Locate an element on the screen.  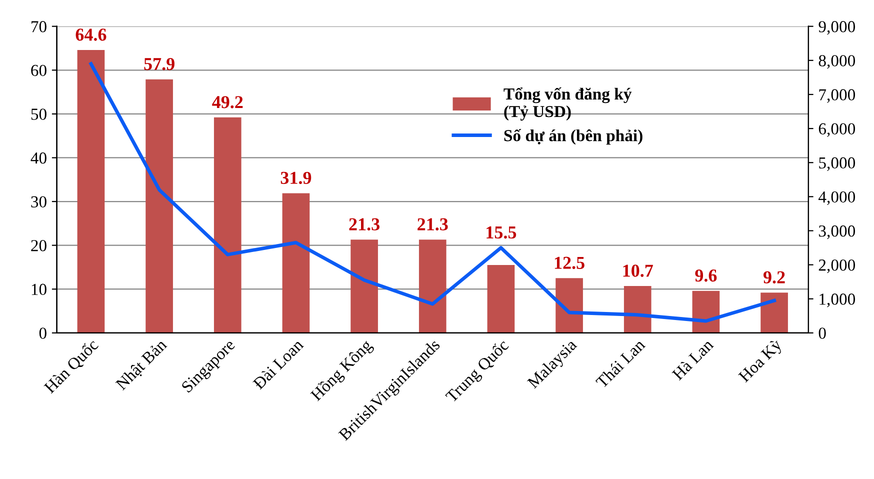
data-label: 49.2 is located at coordinates (227, 102).